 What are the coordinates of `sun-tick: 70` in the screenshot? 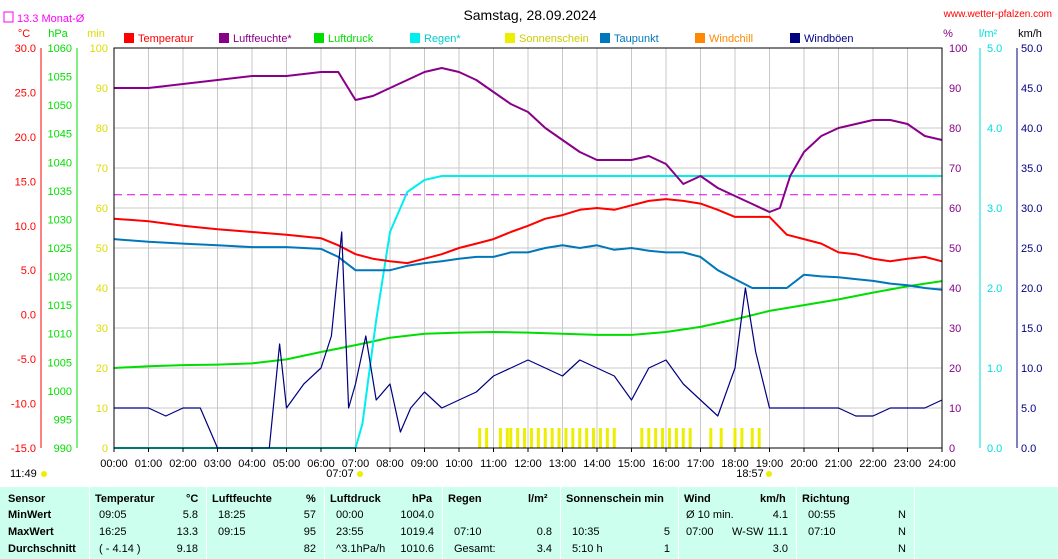 It's located at (102, 169).